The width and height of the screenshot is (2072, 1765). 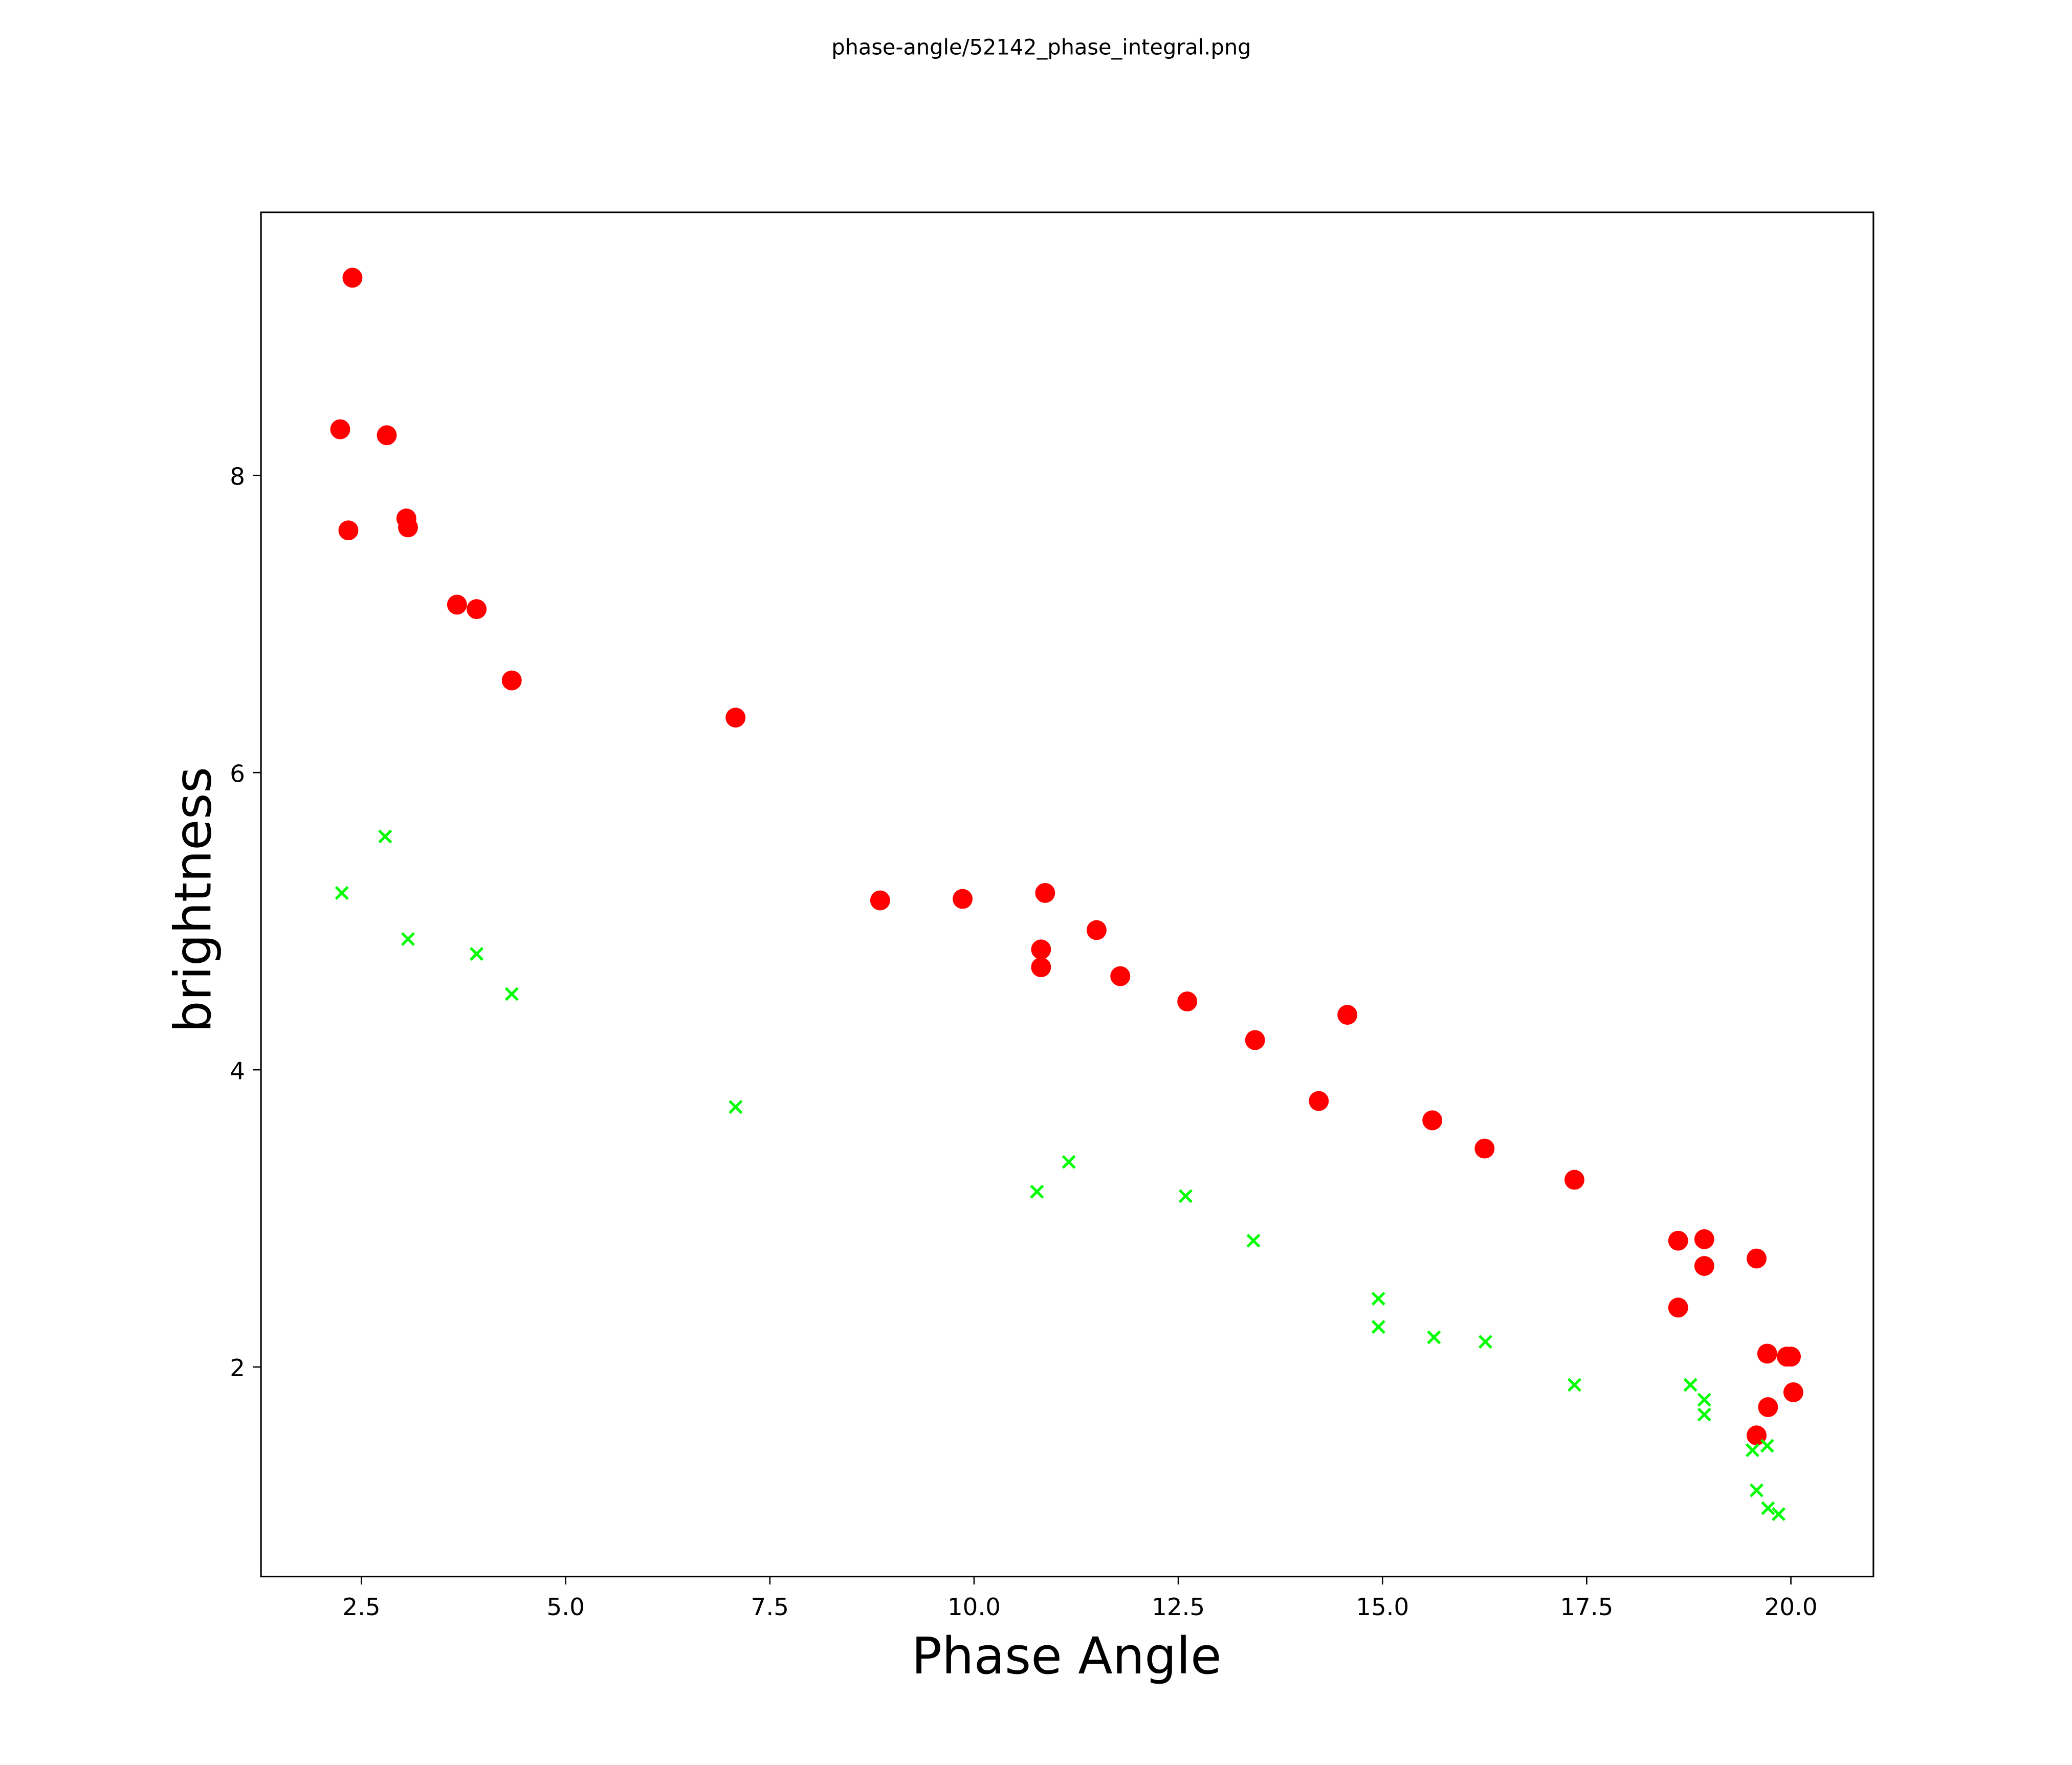 What do you see at coordinates (974, 1607) in the screenshot?
I see `x-tick-label: 10.0` at bounding box center [974, 1607].